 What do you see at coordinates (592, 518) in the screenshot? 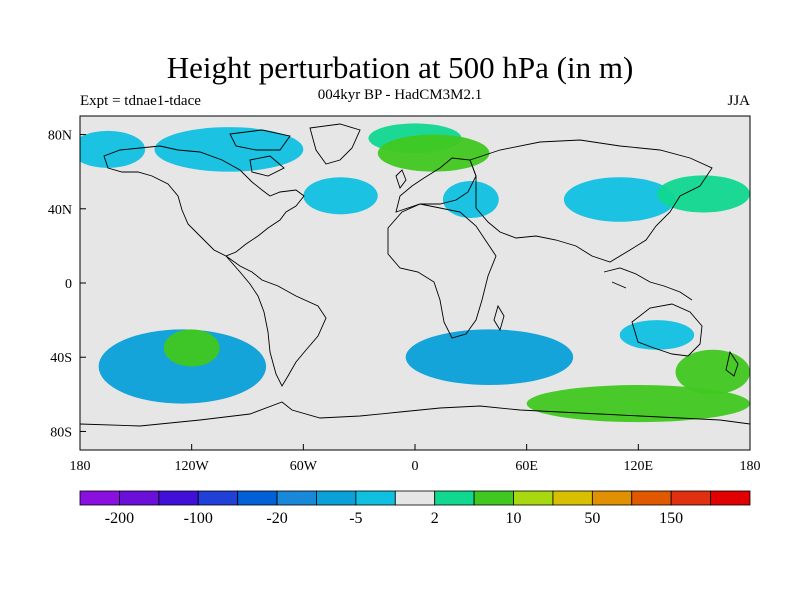
I see `colorbar-label: 50` at bounding box center [592, 518].